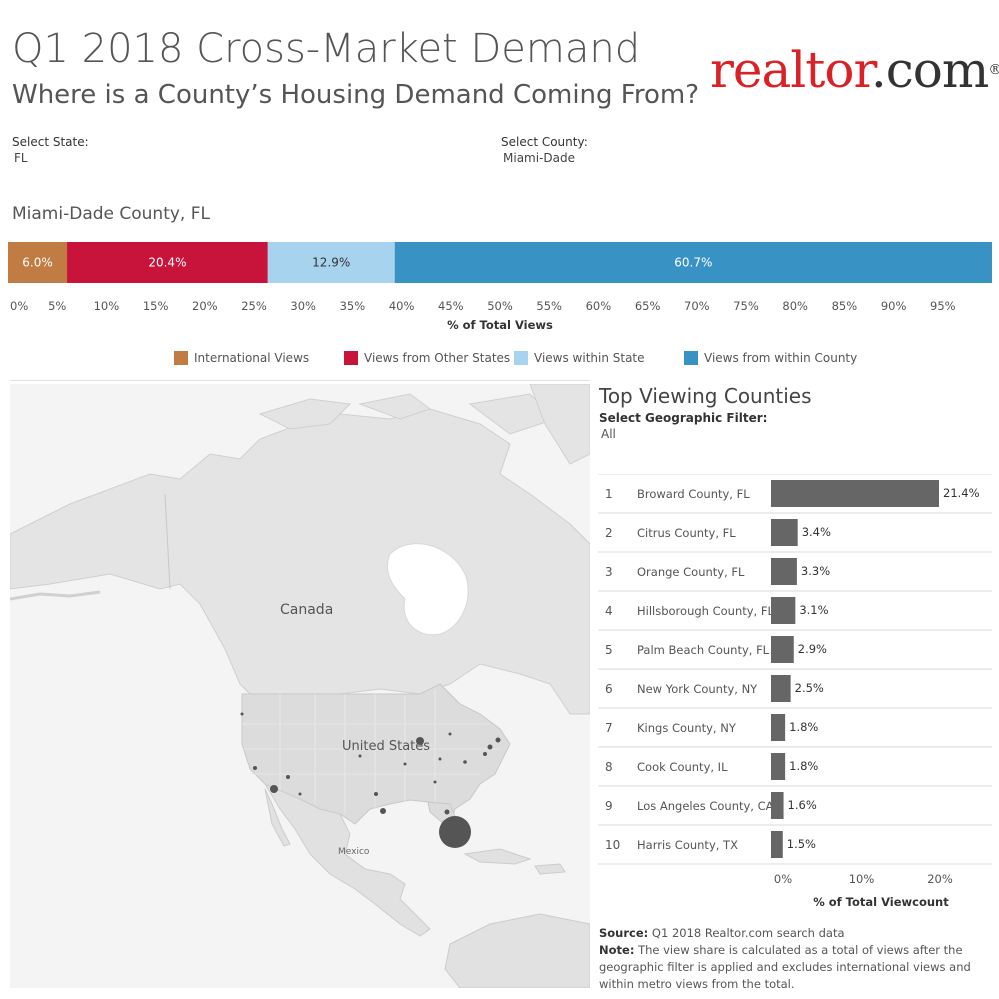  Describe the element at coordinates (697, 306) in the screenshot. I see `demand-axis-tick: 70%` at that location.